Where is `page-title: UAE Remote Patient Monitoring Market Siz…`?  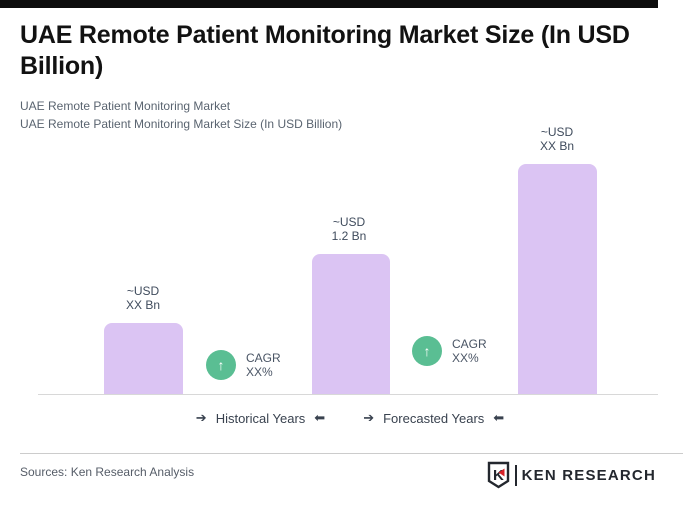 page-title: UAE Remote Patient Monitoring Market Siz… is located at coordinates (325, 50).